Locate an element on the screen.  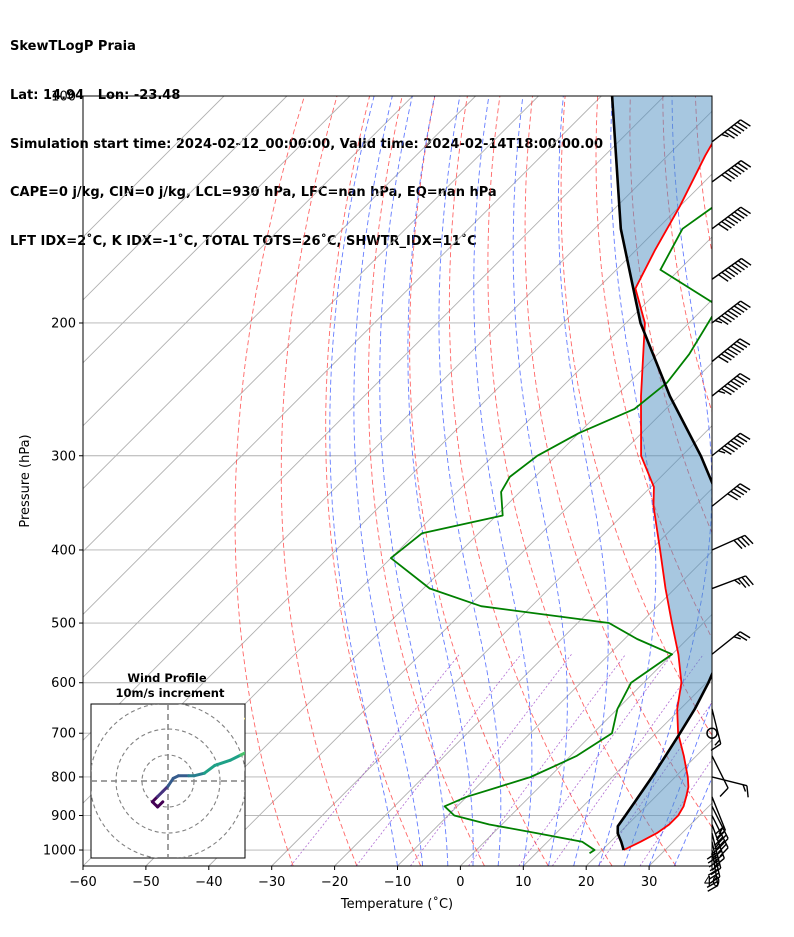
y-tick-label: 400 is located at coordinates (63, 550).